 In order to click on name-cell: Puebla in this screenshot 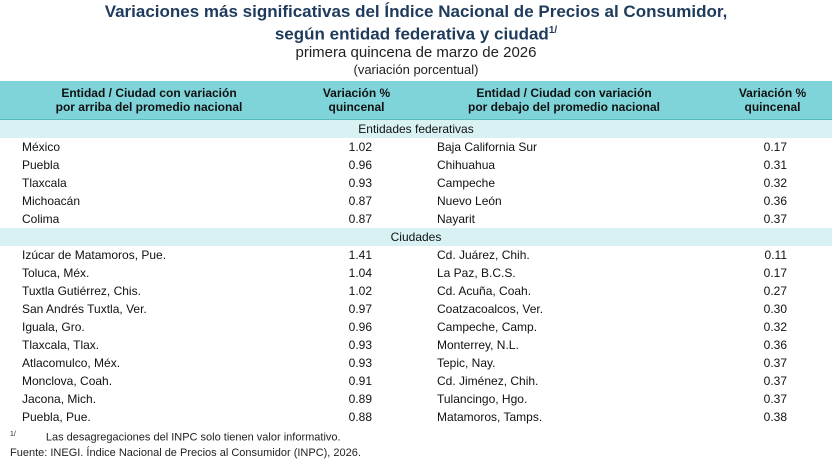, I will do `click(41, 164)`.